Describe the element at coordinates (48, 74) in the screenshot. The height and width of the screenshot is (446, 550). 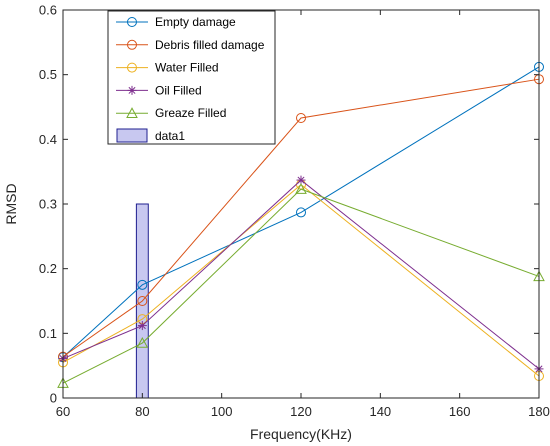
I see `y-tick-label-0.5: 0.5` at that location.